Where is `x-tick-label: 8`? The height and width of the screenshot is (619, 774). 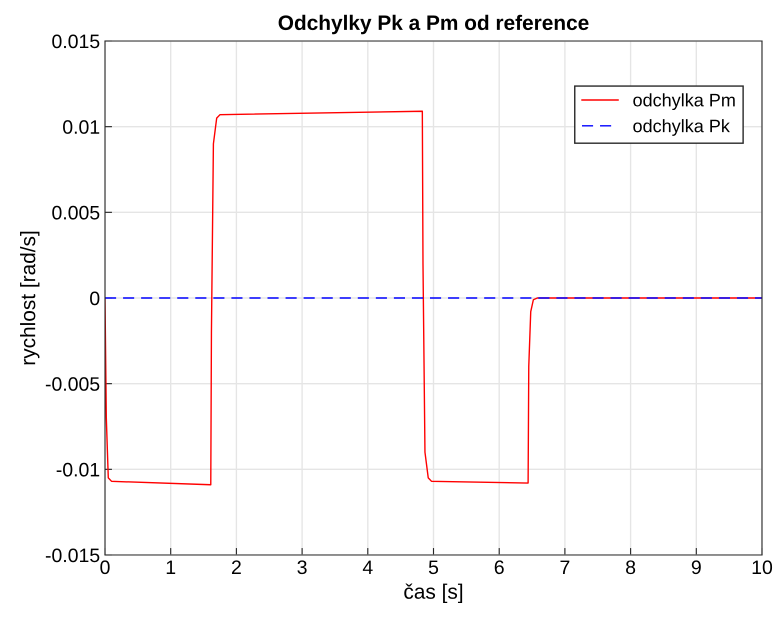 x-tick-label: 8 is located at coordinates (631, 567).